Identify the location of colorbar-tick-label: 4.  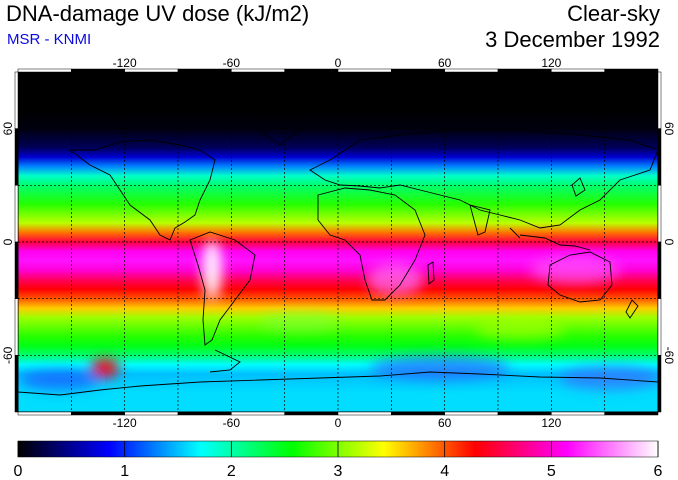
(444, 471).